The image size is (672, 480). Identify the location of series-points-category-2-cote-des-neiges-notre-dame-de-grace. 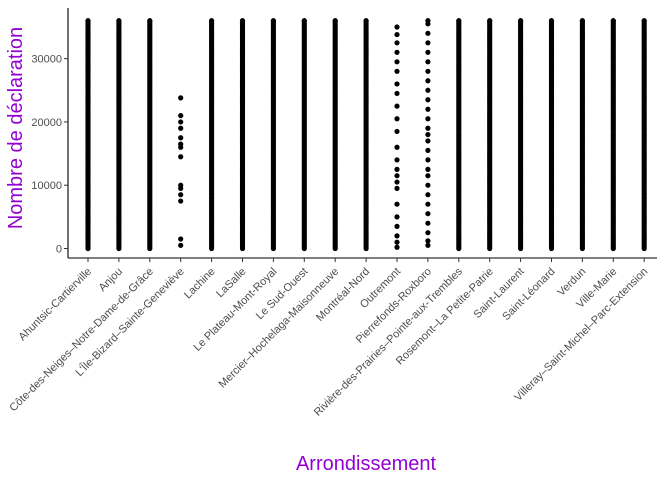
(150, 135).